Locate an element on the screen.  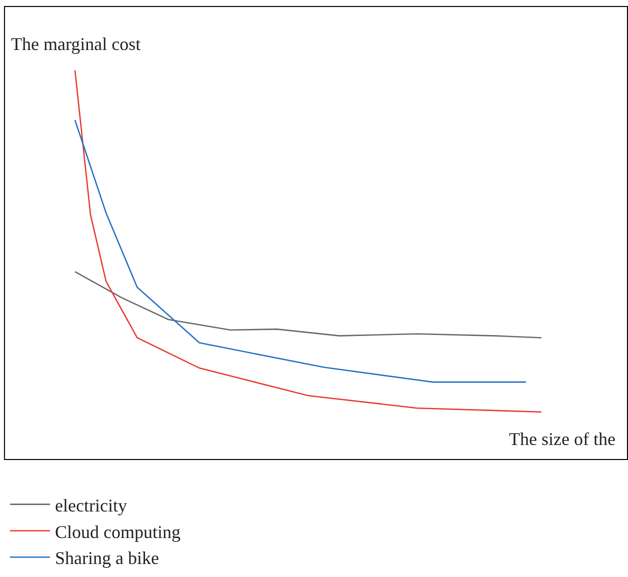
legend-label: Cloud computing is located at coordinates (117, 532).